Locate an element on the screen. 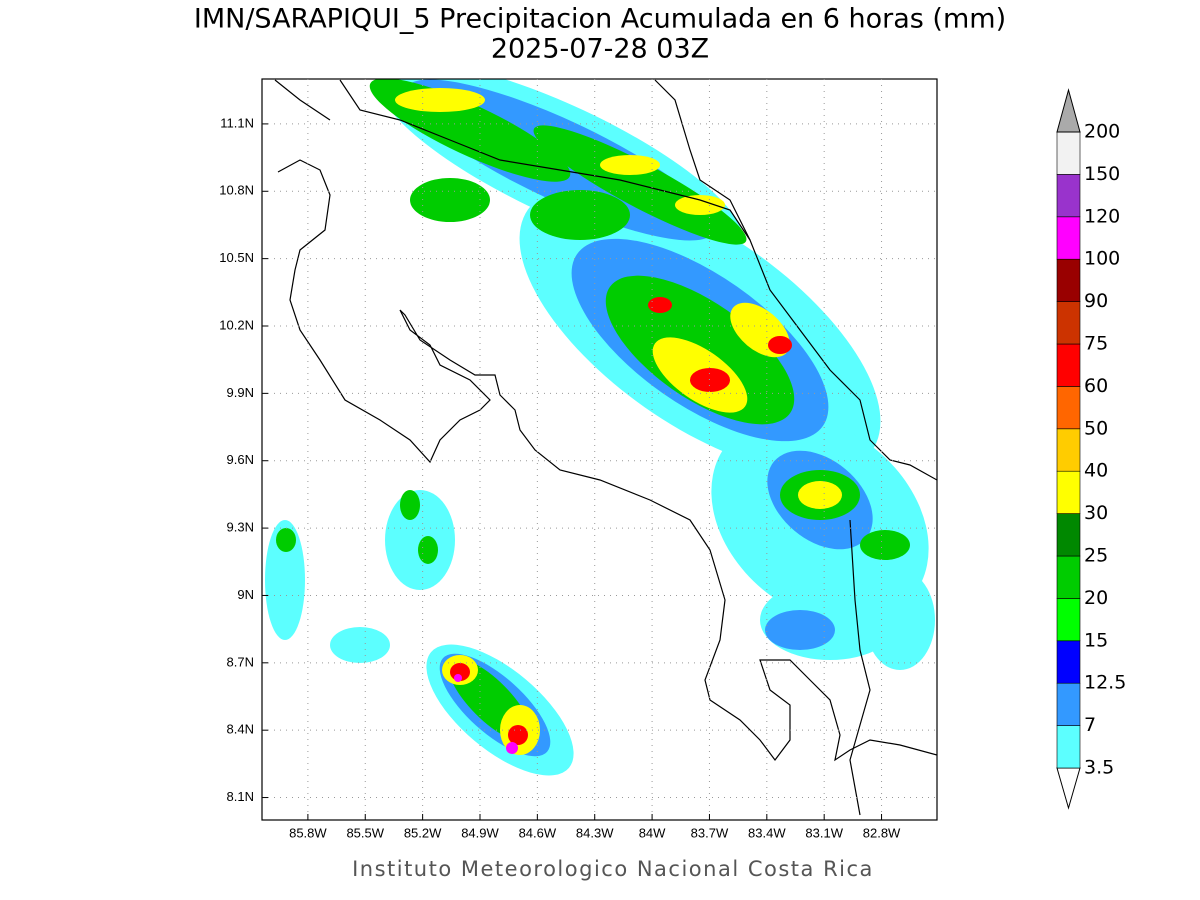  x-tick-label: 83.1W is located at coordinates (824, 832).